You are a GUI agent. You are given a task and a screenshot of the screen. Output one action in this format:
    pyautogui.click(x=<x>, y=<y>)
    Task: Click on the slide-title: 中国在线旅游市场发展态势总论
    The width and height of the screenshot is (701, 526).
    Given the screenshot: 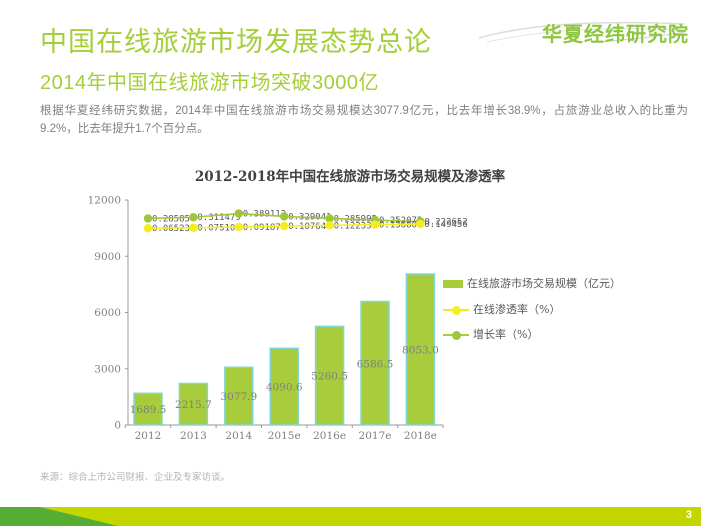 What is the action you would take?
    pyautogui.click(x=236, y=42)
    